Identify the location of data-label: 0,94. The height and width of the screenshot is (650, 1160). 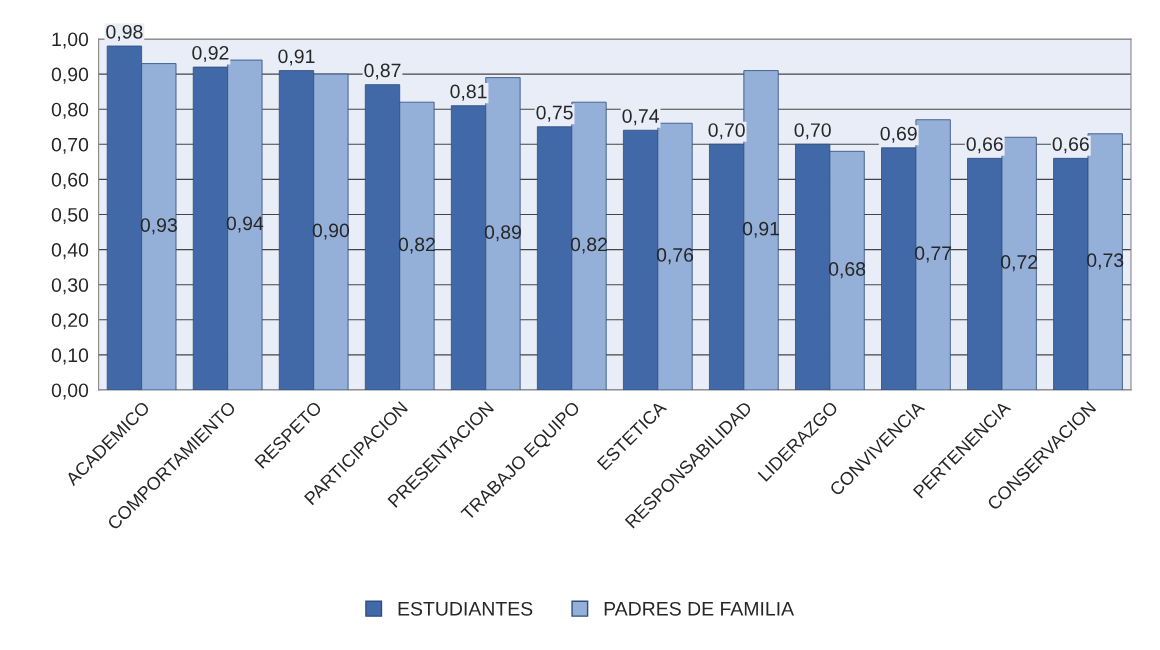
(245, 224).